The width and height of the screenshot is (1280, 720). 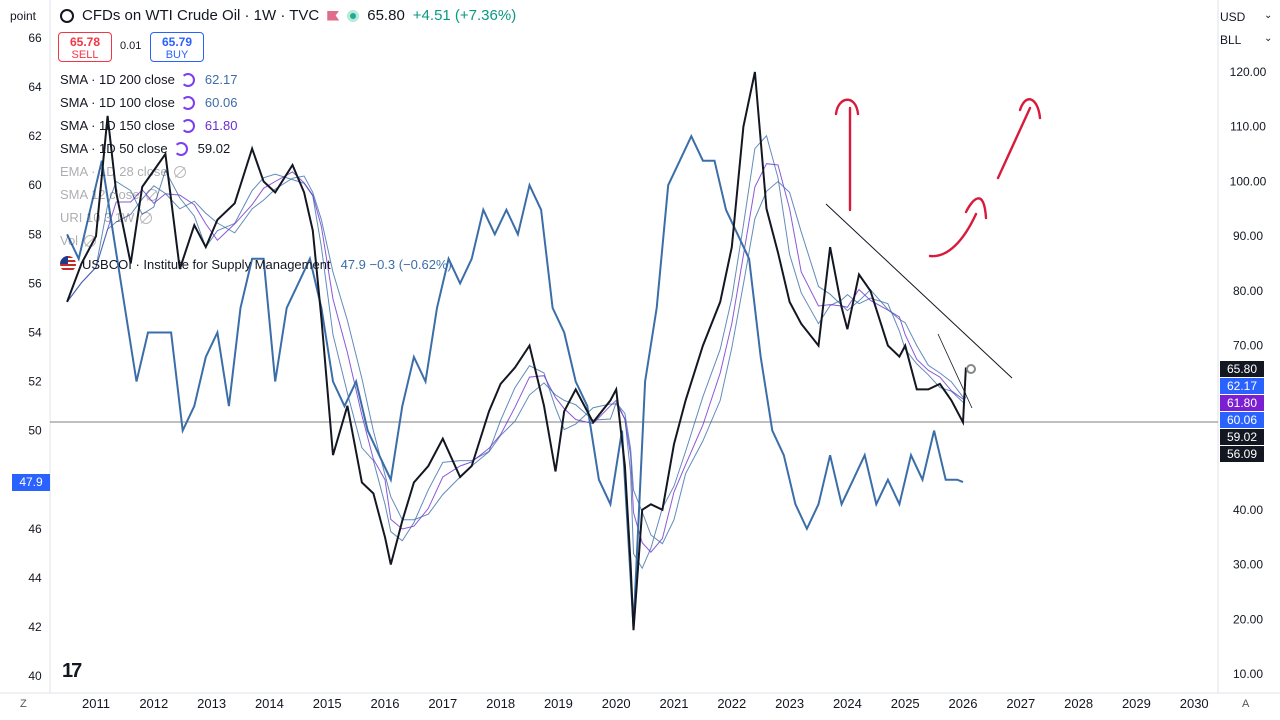 What do you see at coordinates (847, 155) in the screenshot?
I see `arrow-up-icon` at bounding box center [847, 155].